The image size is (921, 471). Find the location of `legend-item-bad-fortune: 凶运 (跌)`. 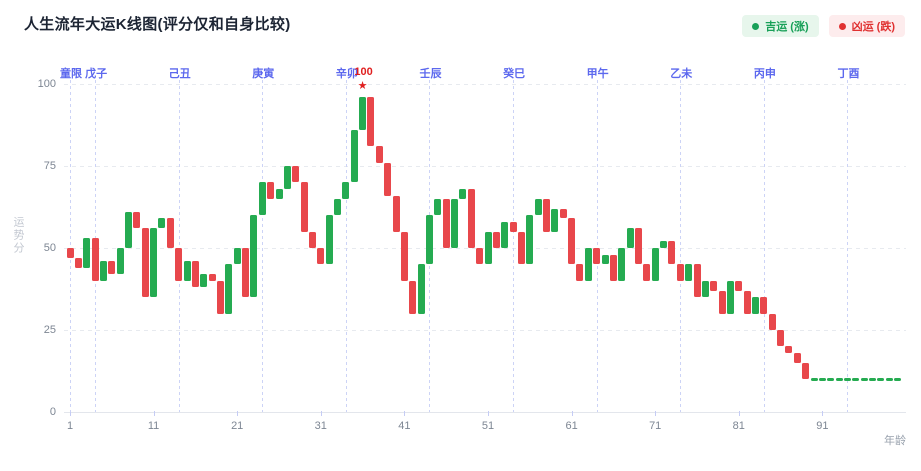

legend-item-bad-fortune: 凶运 (跌) is located at coordinates (866, 26).